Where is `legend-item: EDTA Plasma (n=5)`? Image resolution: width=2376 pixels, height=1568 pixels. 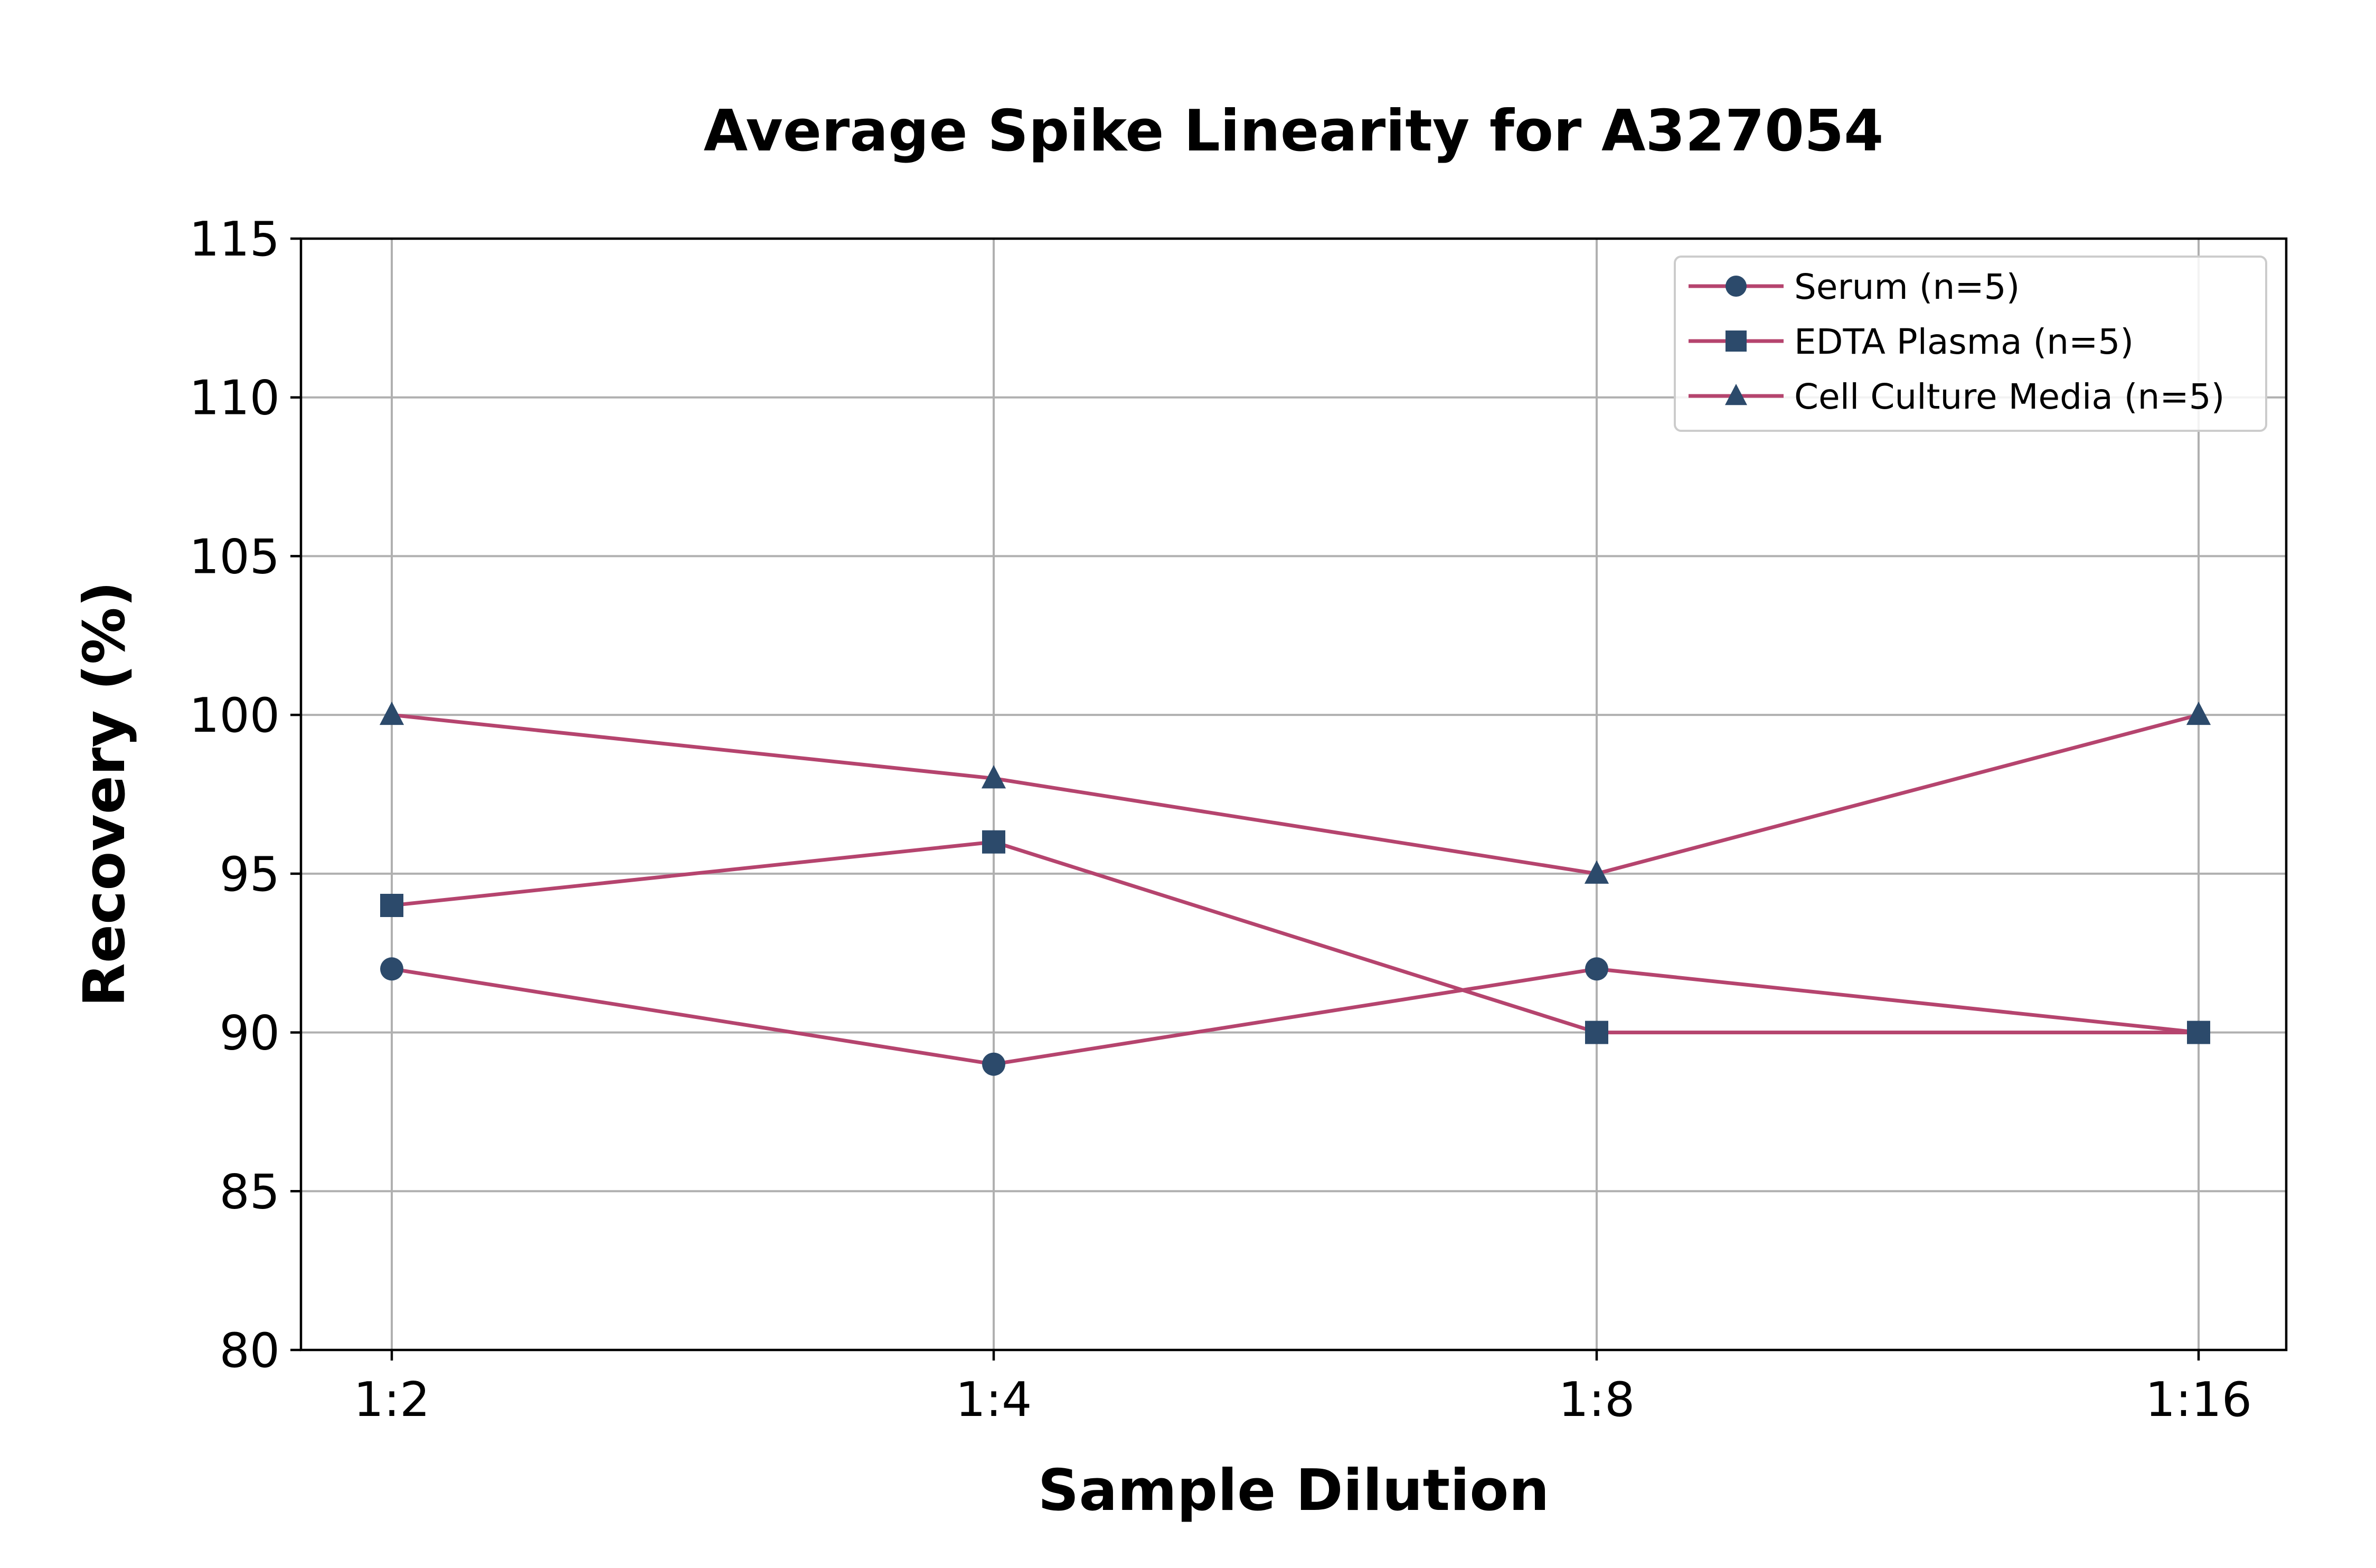 legend-item: EDTA Plasma (n=5) is located at coordinates (1911, 342).